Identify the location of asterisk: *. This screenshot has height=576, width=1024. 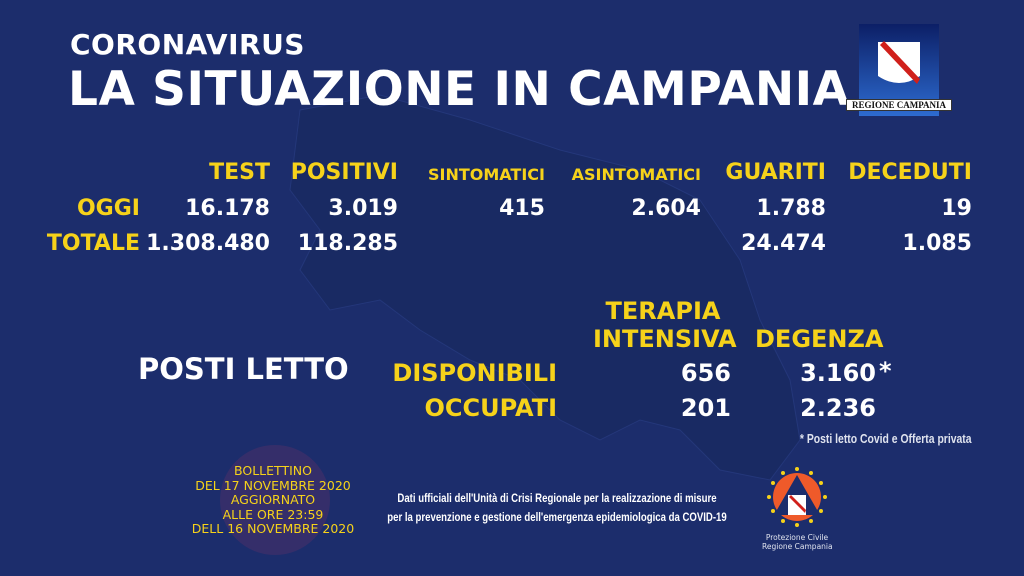
(885, 371).